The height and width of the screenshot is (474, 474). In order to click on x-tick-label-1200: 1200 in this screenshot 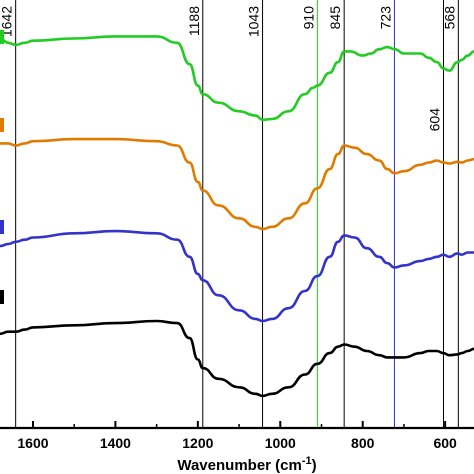, I will do `click(197, 443)`.